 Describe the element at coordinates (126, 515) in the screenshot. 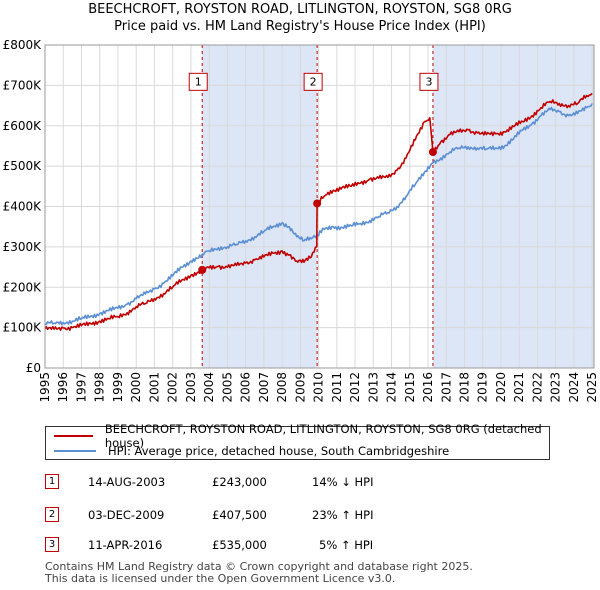

I see `transaction-date: 03-DEC-2009` at that location.